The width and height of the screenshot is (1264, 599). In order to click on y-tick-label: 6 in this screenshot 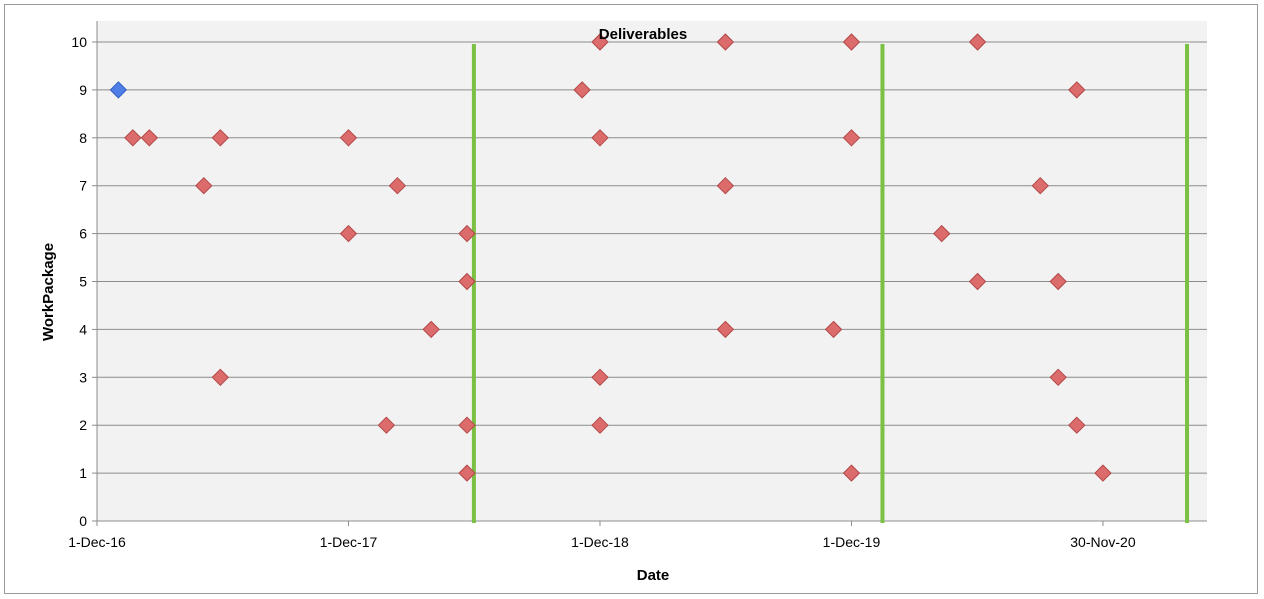, I will do `click(83, 234)`.